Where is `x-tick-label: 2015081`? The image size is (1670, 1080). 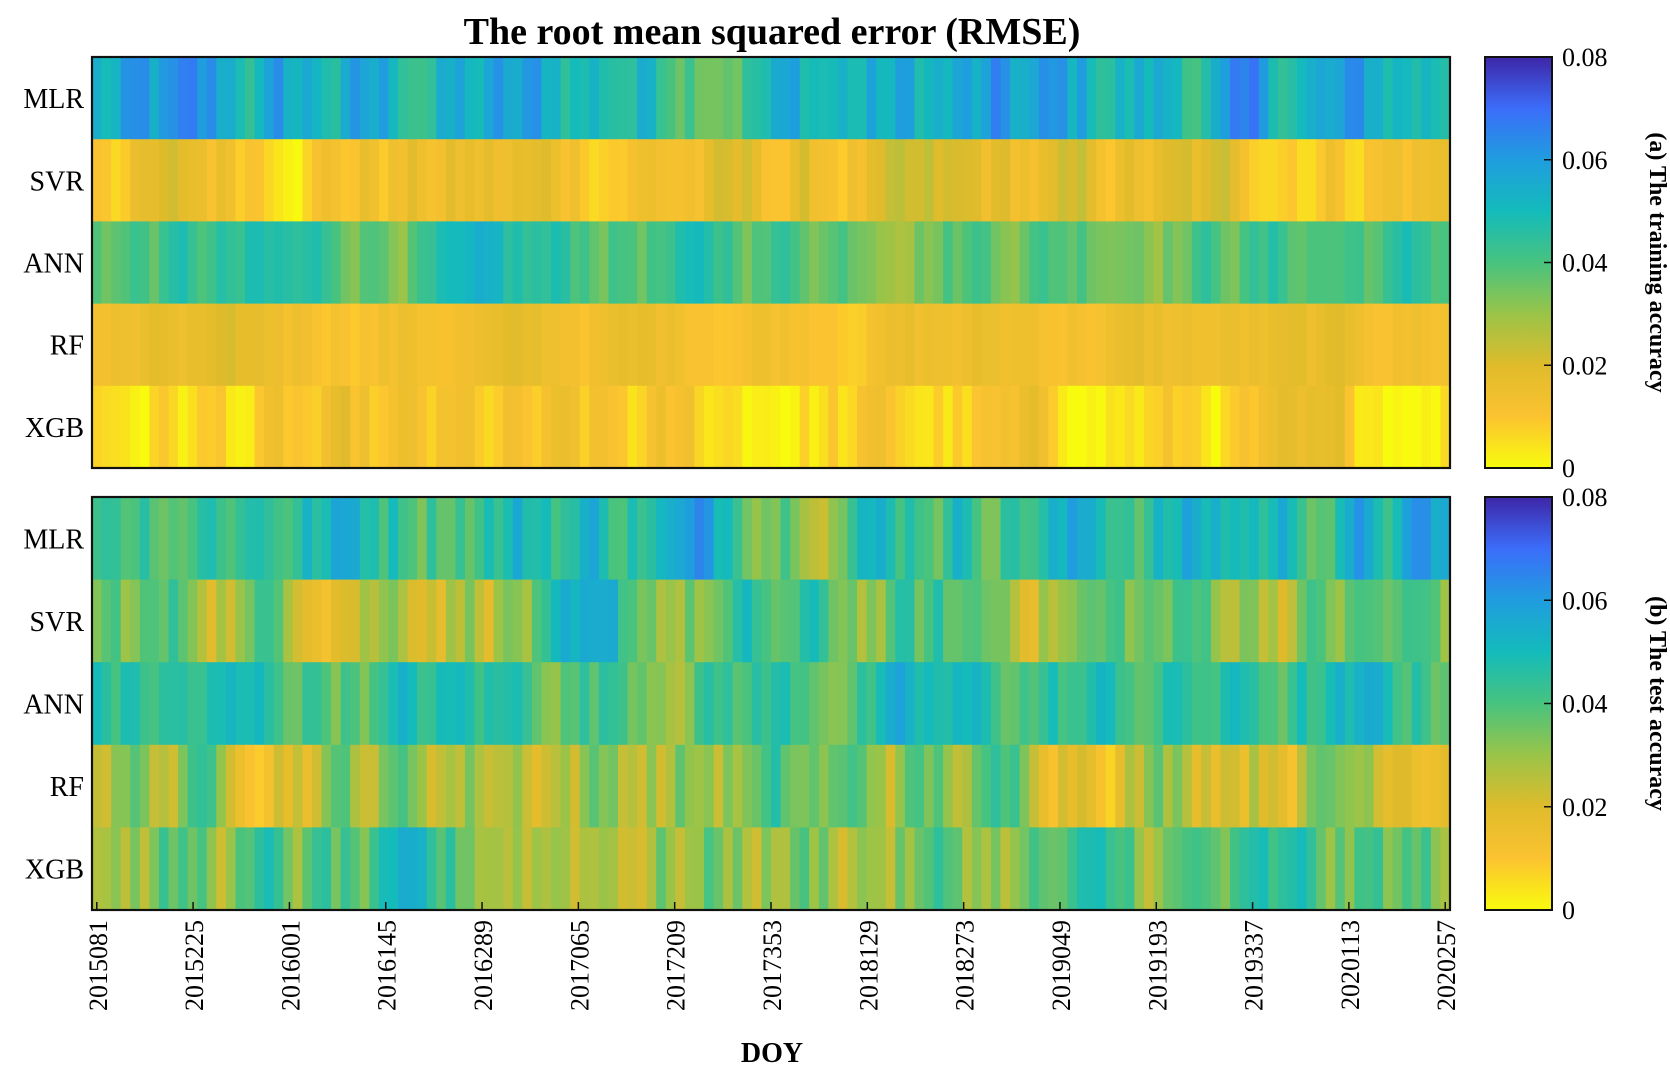
x-tick-label: 2015081 is located at coordinates (98, 965).